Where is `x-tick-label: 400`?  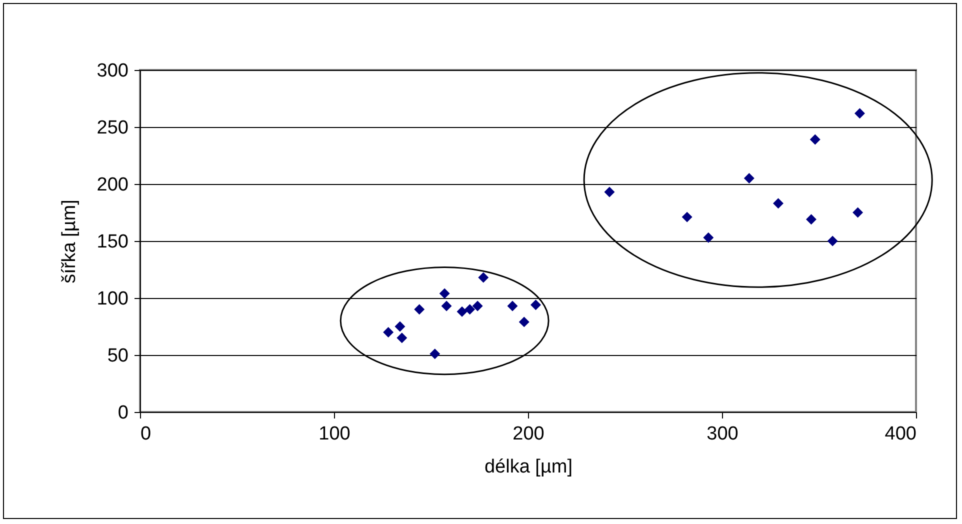 x-tick-label: 400 is located at coordinates (900, 434).